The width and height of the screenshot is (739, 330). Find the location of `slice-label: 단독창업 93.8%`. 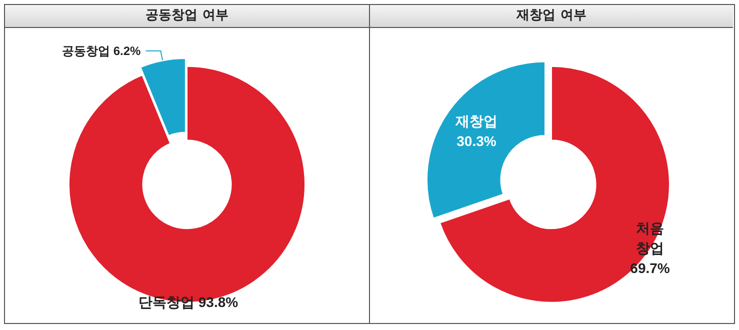

slice-label: 단독창업 93.8% is located at coordinates (188, 302).